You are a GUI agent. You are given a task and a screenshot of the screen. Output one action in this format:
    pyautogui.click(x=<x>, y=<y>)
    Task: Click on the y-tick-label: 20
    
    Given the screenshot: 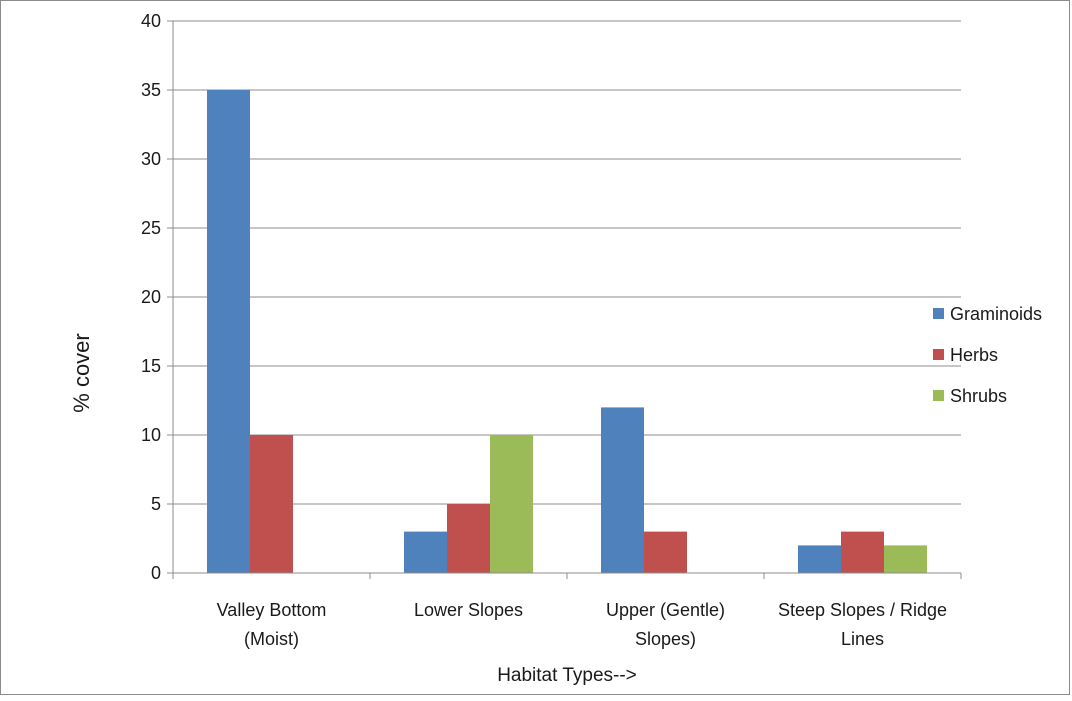 What is the action you would take?
    pyautogui.click(x=151, y=297)
    